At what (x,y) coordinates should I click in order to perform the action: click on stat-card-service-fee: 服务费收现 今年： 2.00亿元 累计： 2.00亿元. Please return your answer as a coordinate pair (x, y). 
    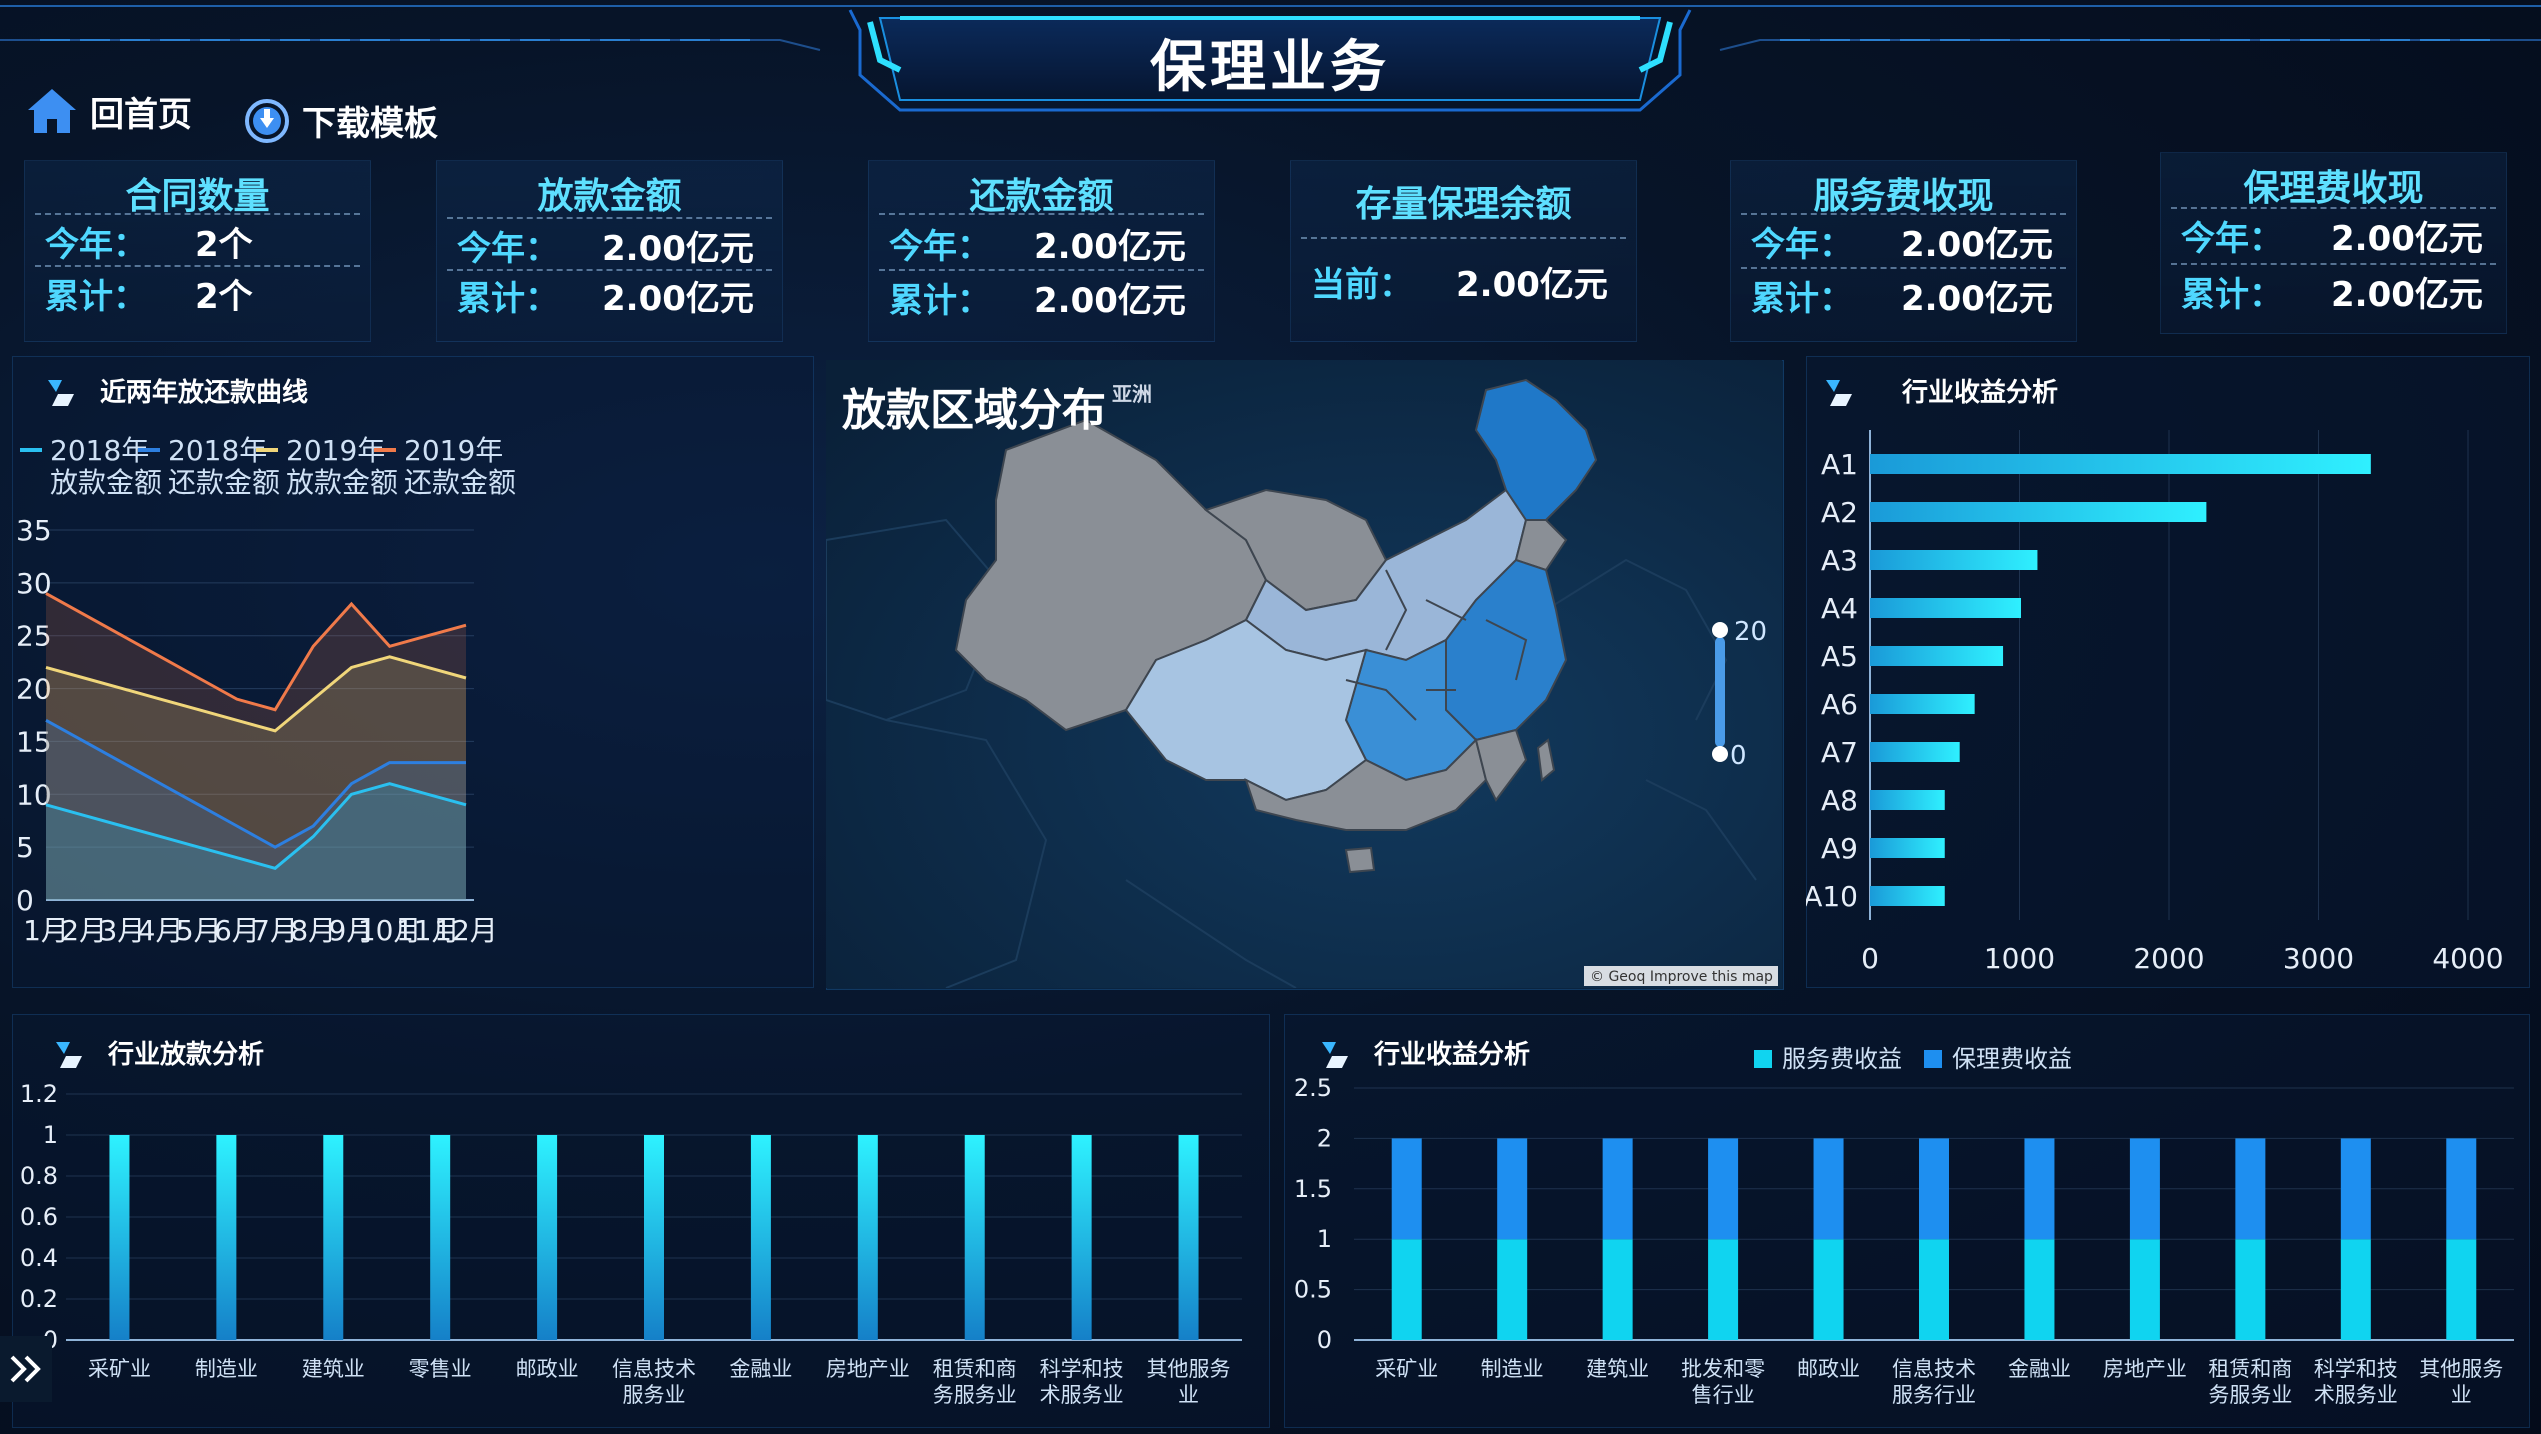
    Looking at the image, I should click on (1903, 251).